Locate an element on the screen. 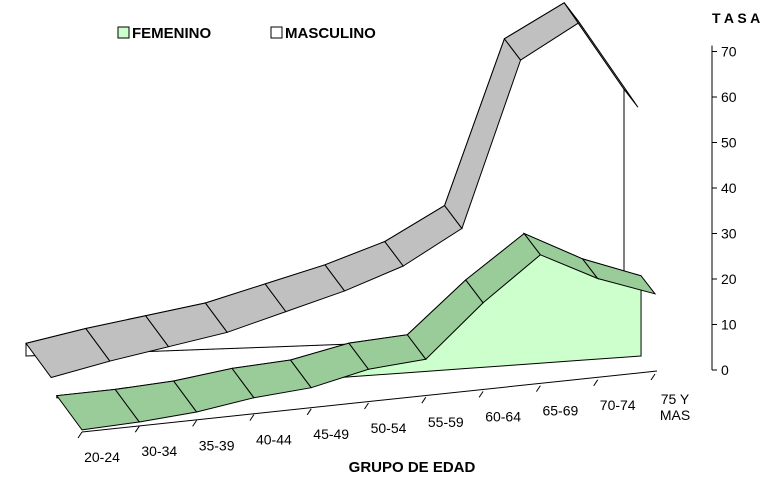  x-tick-label-line: 50-54 is located at coordinates (389, 428).